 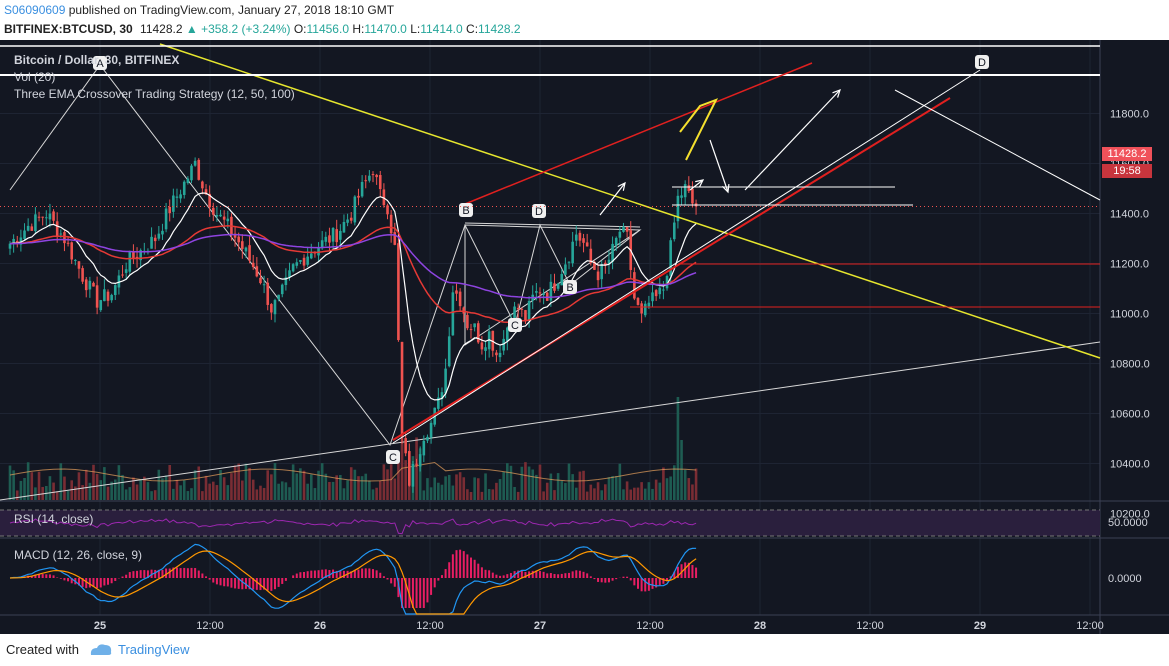 What do you see at coordinates (78, 555) in the screenshot?
I see `macd-legend: MACD (12, 26, close, 9)` at bounding box center [78, 555].